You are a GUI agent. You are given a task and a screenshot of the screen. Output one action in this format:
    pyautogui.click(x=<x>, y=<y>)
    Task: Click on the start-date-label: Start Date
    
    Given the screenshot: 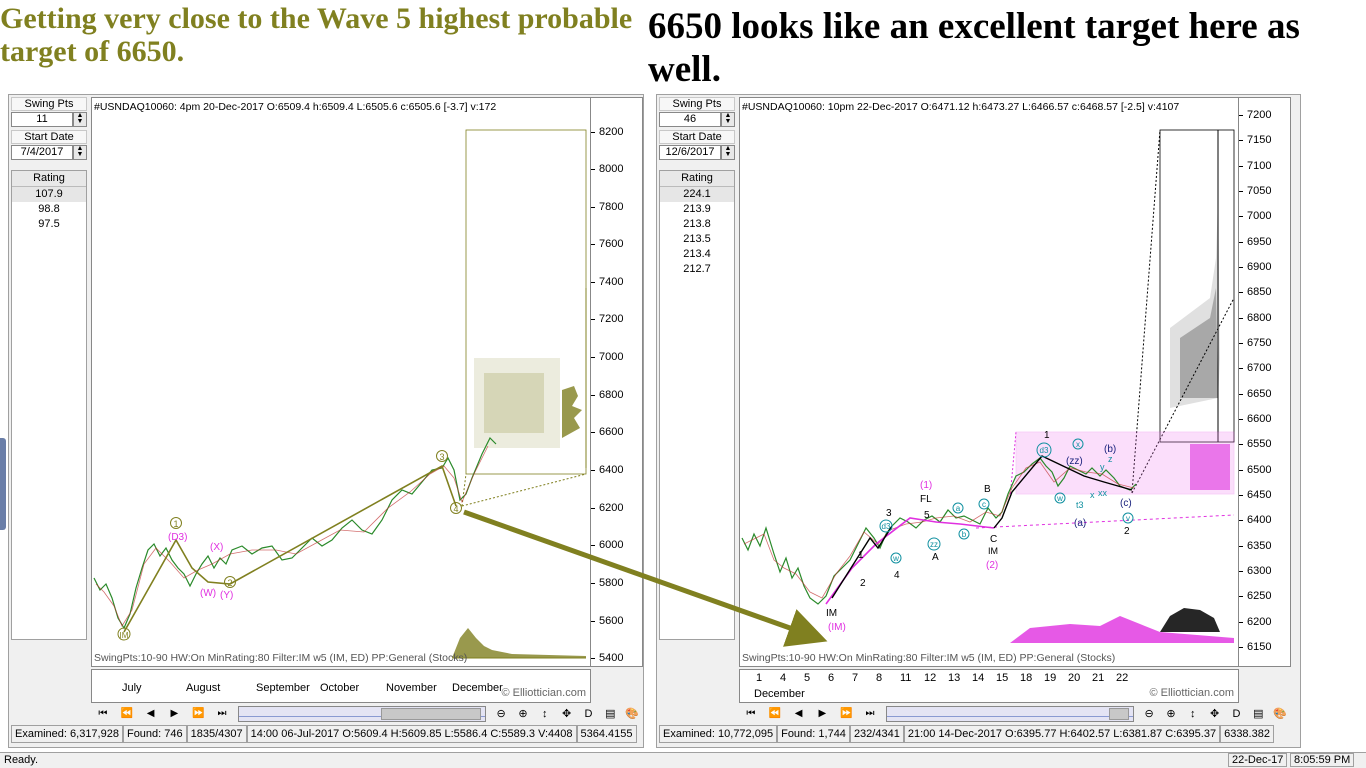 What is the action you would take?
    pyautogui.click(x=697, y=137)
    